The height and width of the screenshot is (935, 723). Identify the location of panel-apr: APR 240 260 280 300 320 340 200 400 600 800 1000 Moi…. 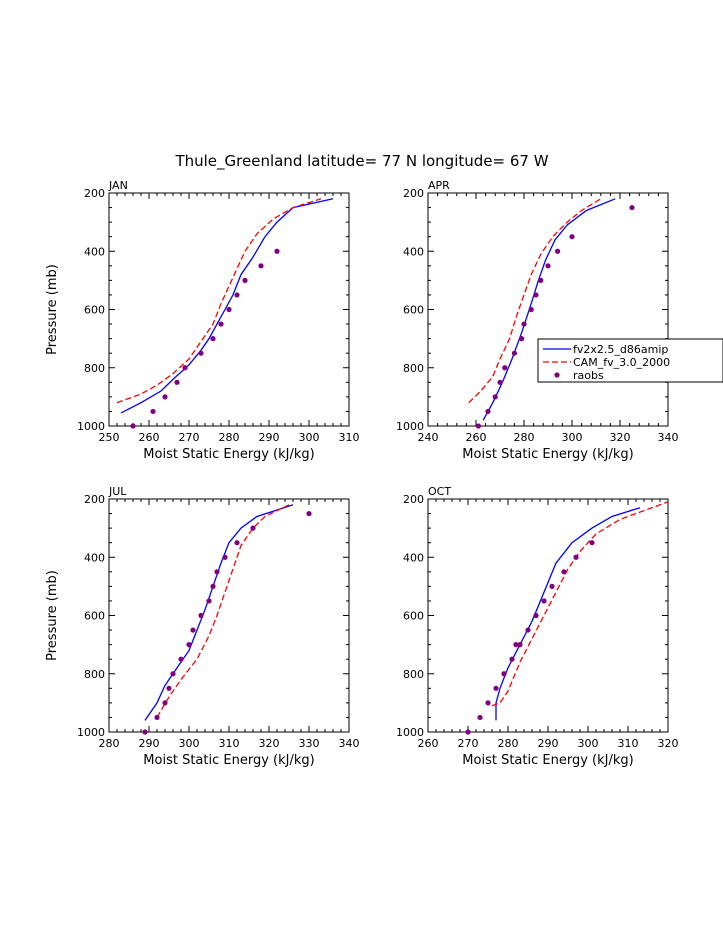
(537, 320).